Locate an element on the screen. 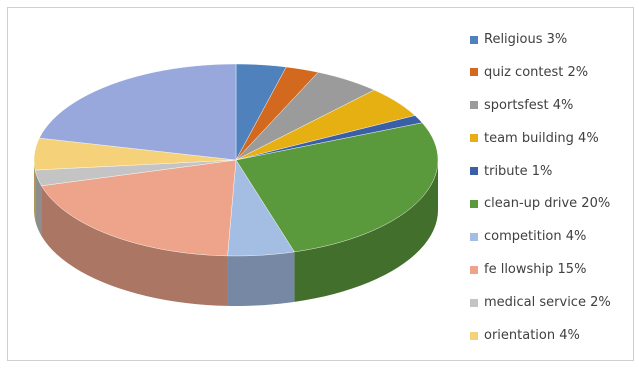 Image resolution: width=639 pixels, height=369 pixels. legend-item: clean-up drive 20% is located at coordinates (550, 203).